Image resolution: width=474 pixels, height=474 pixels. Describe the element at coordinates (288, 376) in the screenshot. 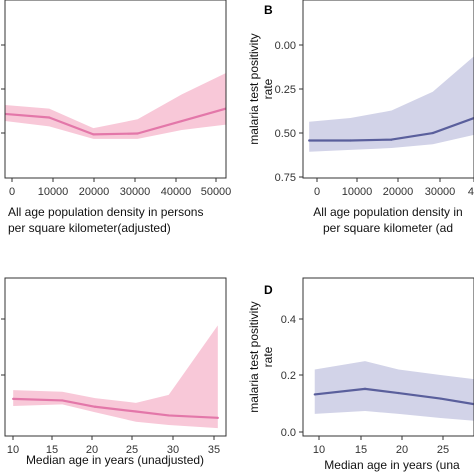

I see `y-tick-label: 0.2` at that location.